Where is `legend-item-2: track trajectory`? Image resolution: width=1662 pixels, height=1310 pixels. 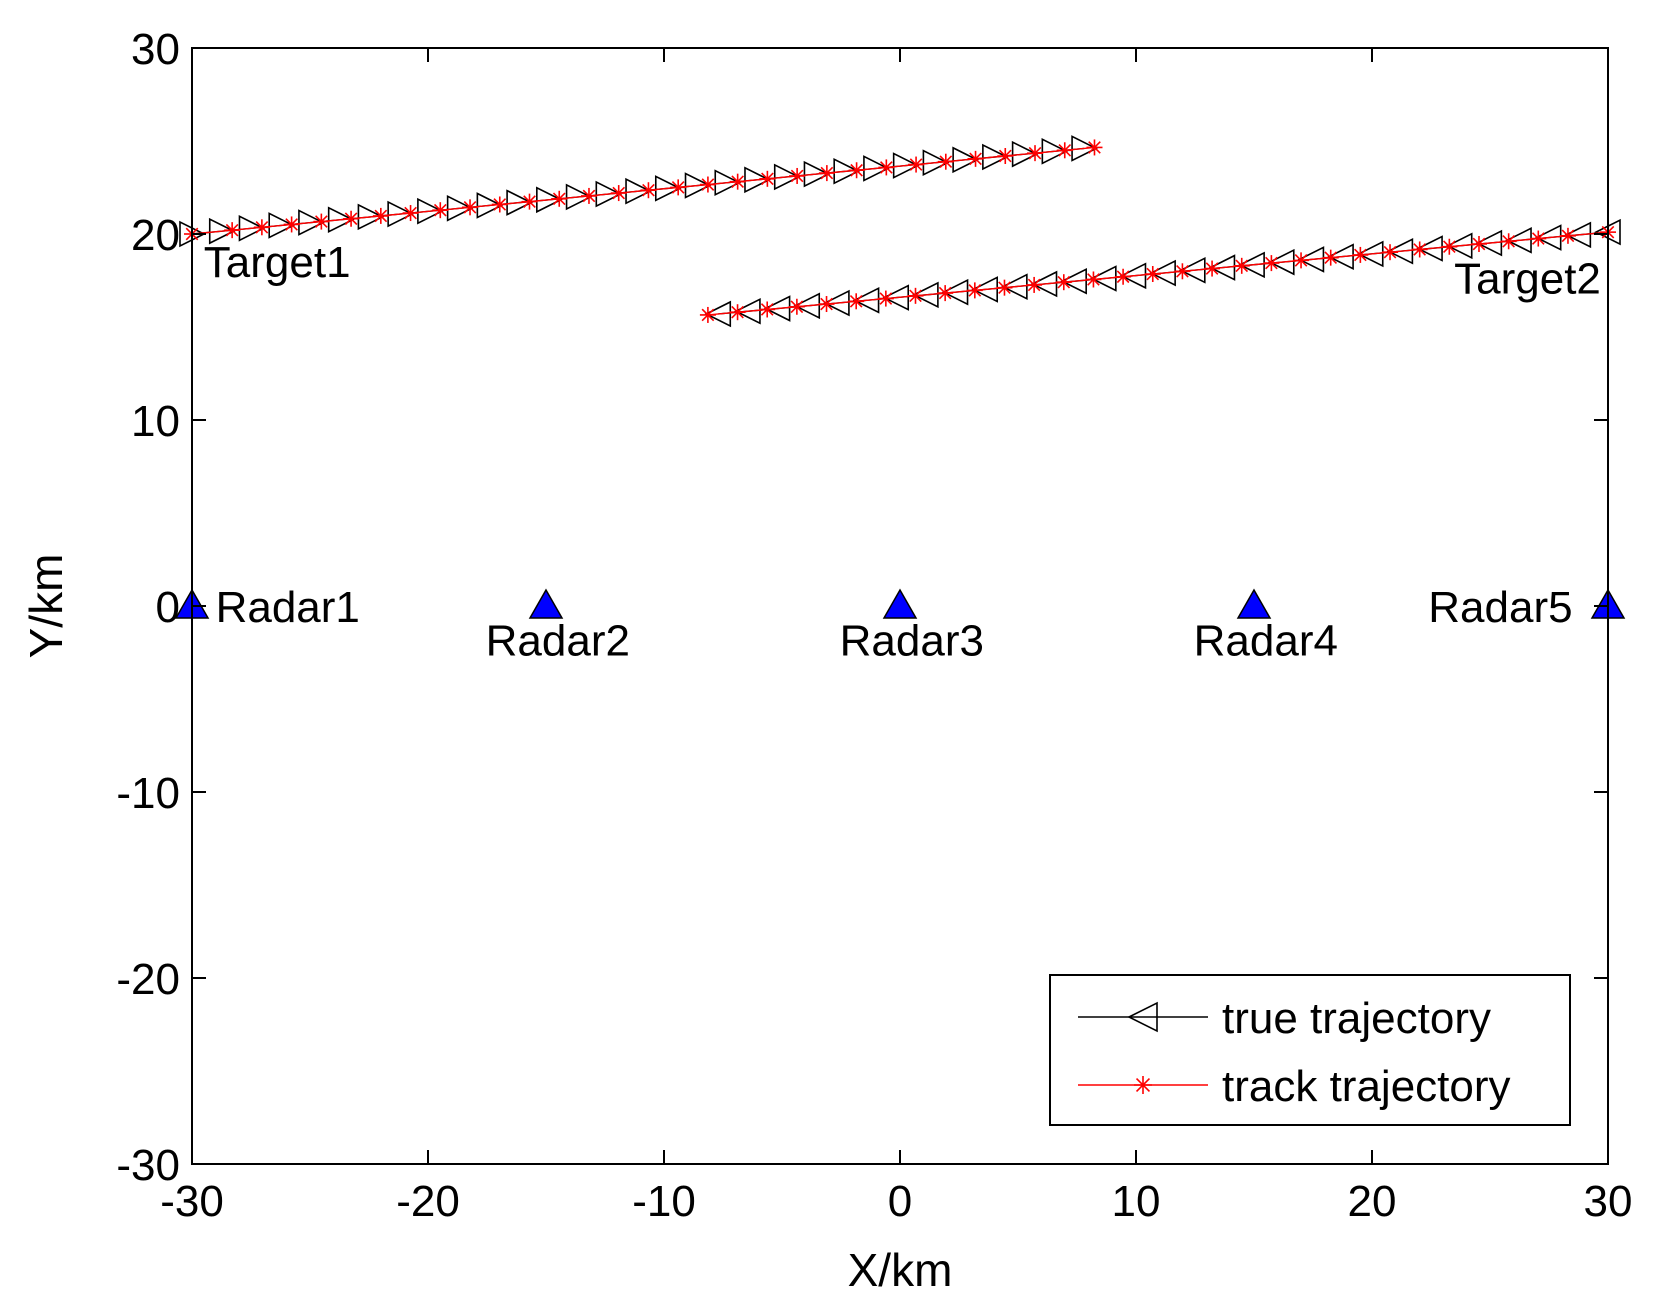 legend-item-2: track trajectory is located at coordinates (1294, 1086).